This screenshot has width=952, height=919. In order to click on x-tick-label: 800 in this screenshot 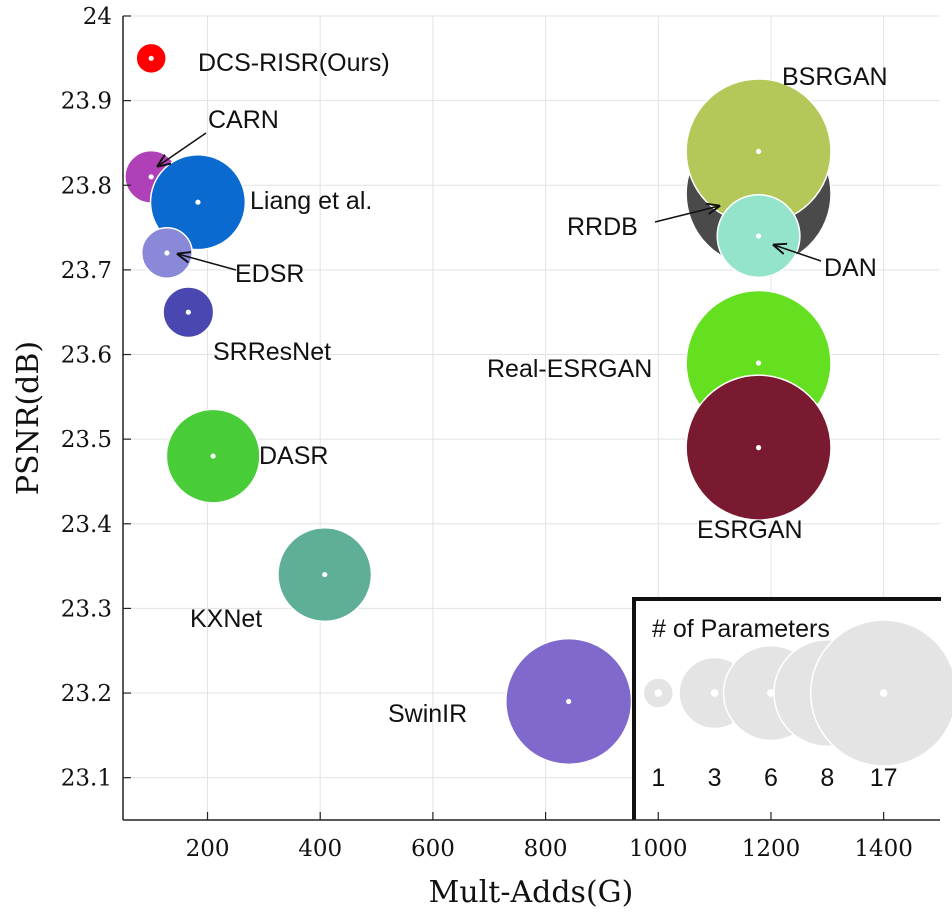, I will do `click(546, 849)`.